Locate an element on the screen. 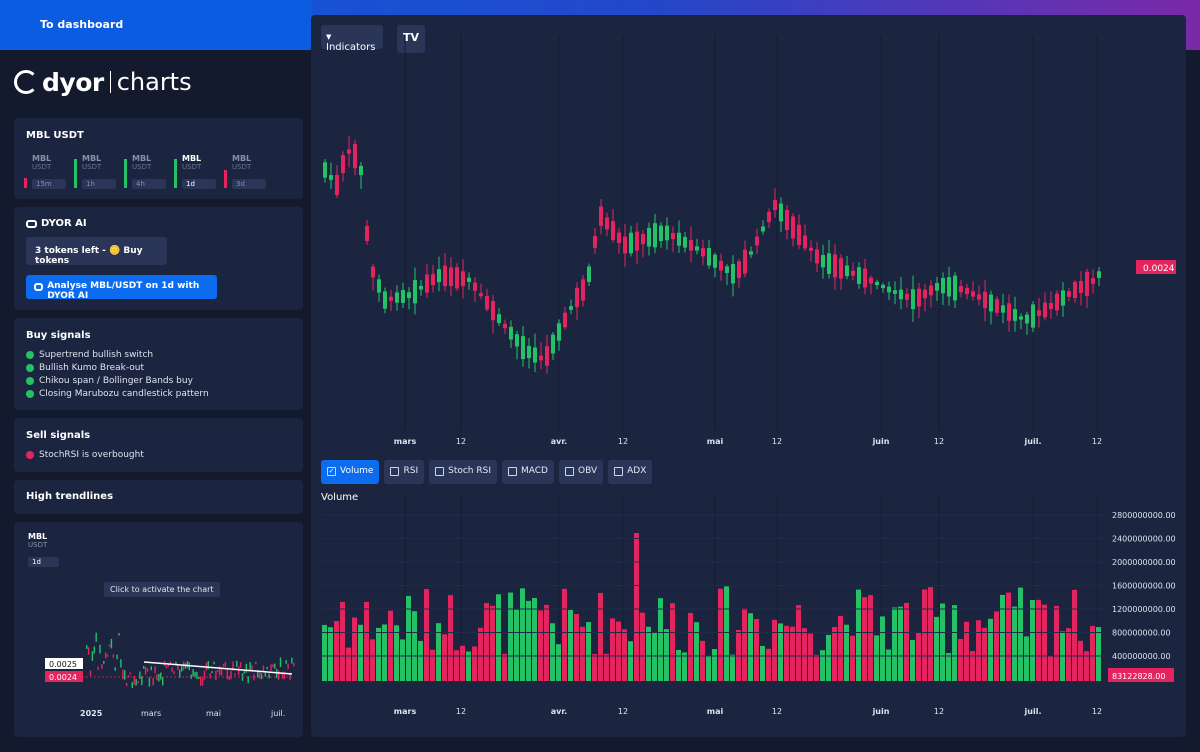 The width and height of the screenshot is (1200, 752). indicator-tabs: ✓ Volume RSI Stoch RSI MACD OBV ADX is located at coordinates (487, 472).